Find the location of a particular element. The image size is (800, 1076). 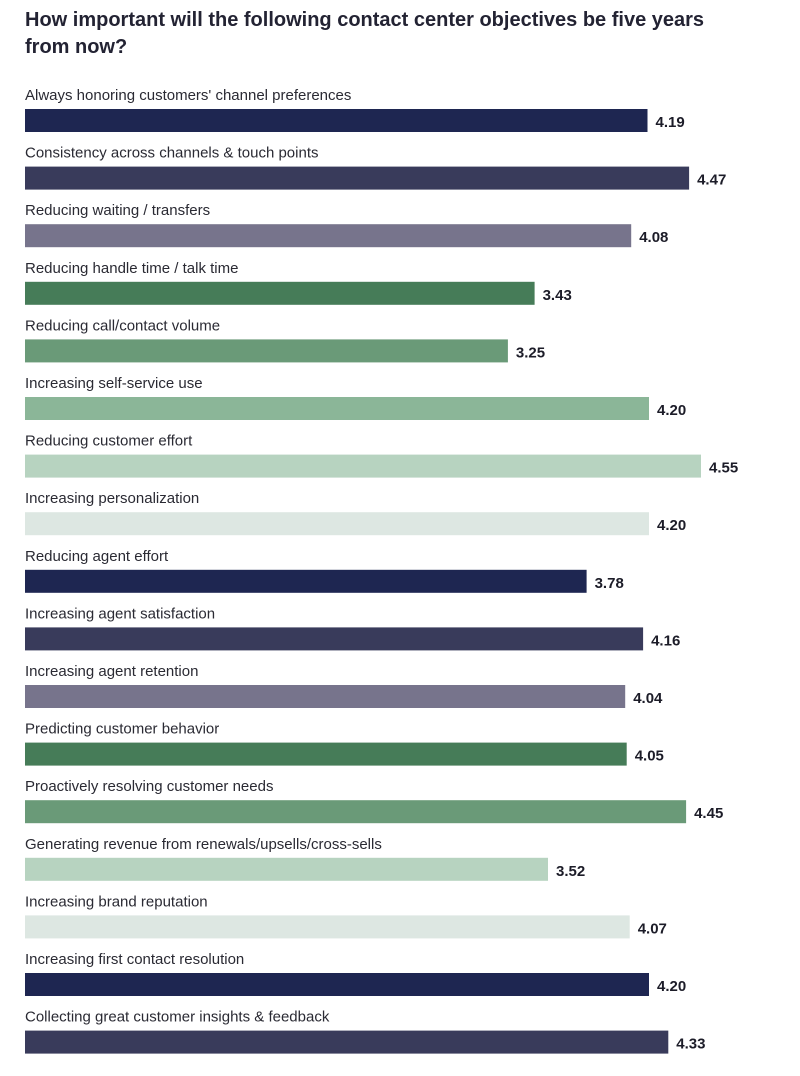

value-label: 4.07 is located at coordinates (652, 928).